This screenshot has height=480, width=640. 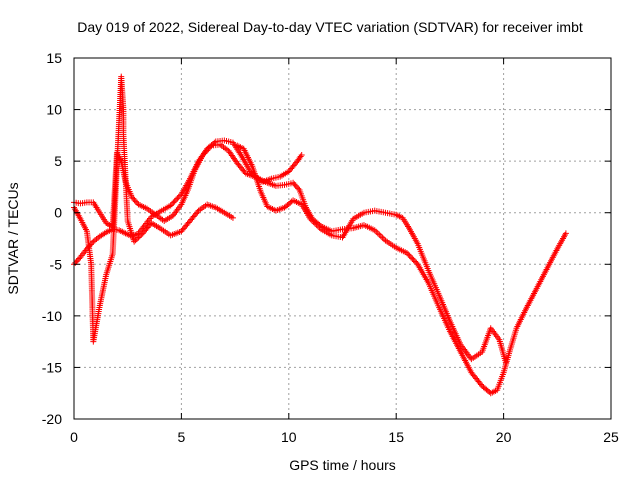 What do you see at coordinates (52, 419) in the screenshot?
I see `y-tick-label: -20` at bounding box center [52, 419].